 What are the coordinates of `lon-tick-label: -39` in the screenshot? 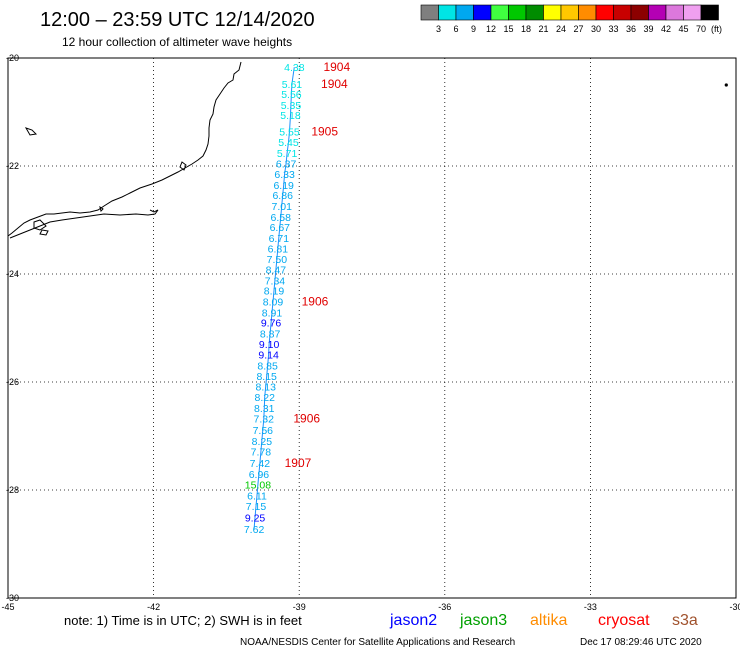 It's located at (299, 607).